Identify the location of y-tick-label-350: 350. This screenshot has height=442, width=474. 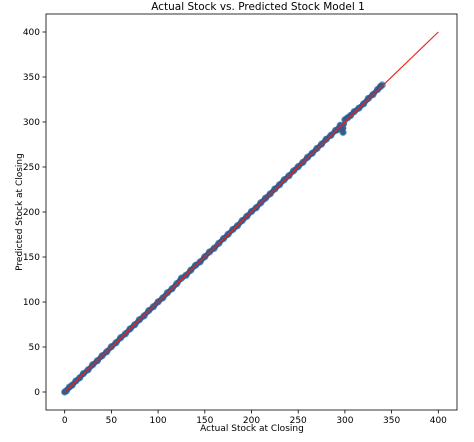
(31, 78).